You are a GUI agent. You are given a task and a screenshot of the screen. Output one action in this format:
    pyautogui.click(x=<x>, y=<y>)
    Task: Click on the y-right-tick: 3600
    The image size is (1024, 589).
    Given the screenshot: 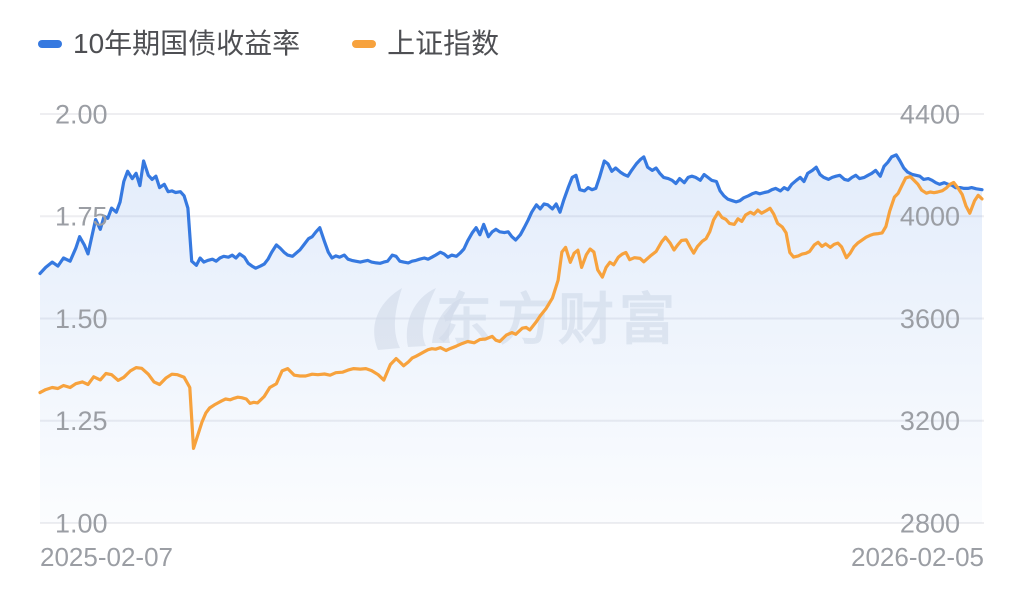 What is the action you would take?
    pyautogui.click(x=930, y=319)
    